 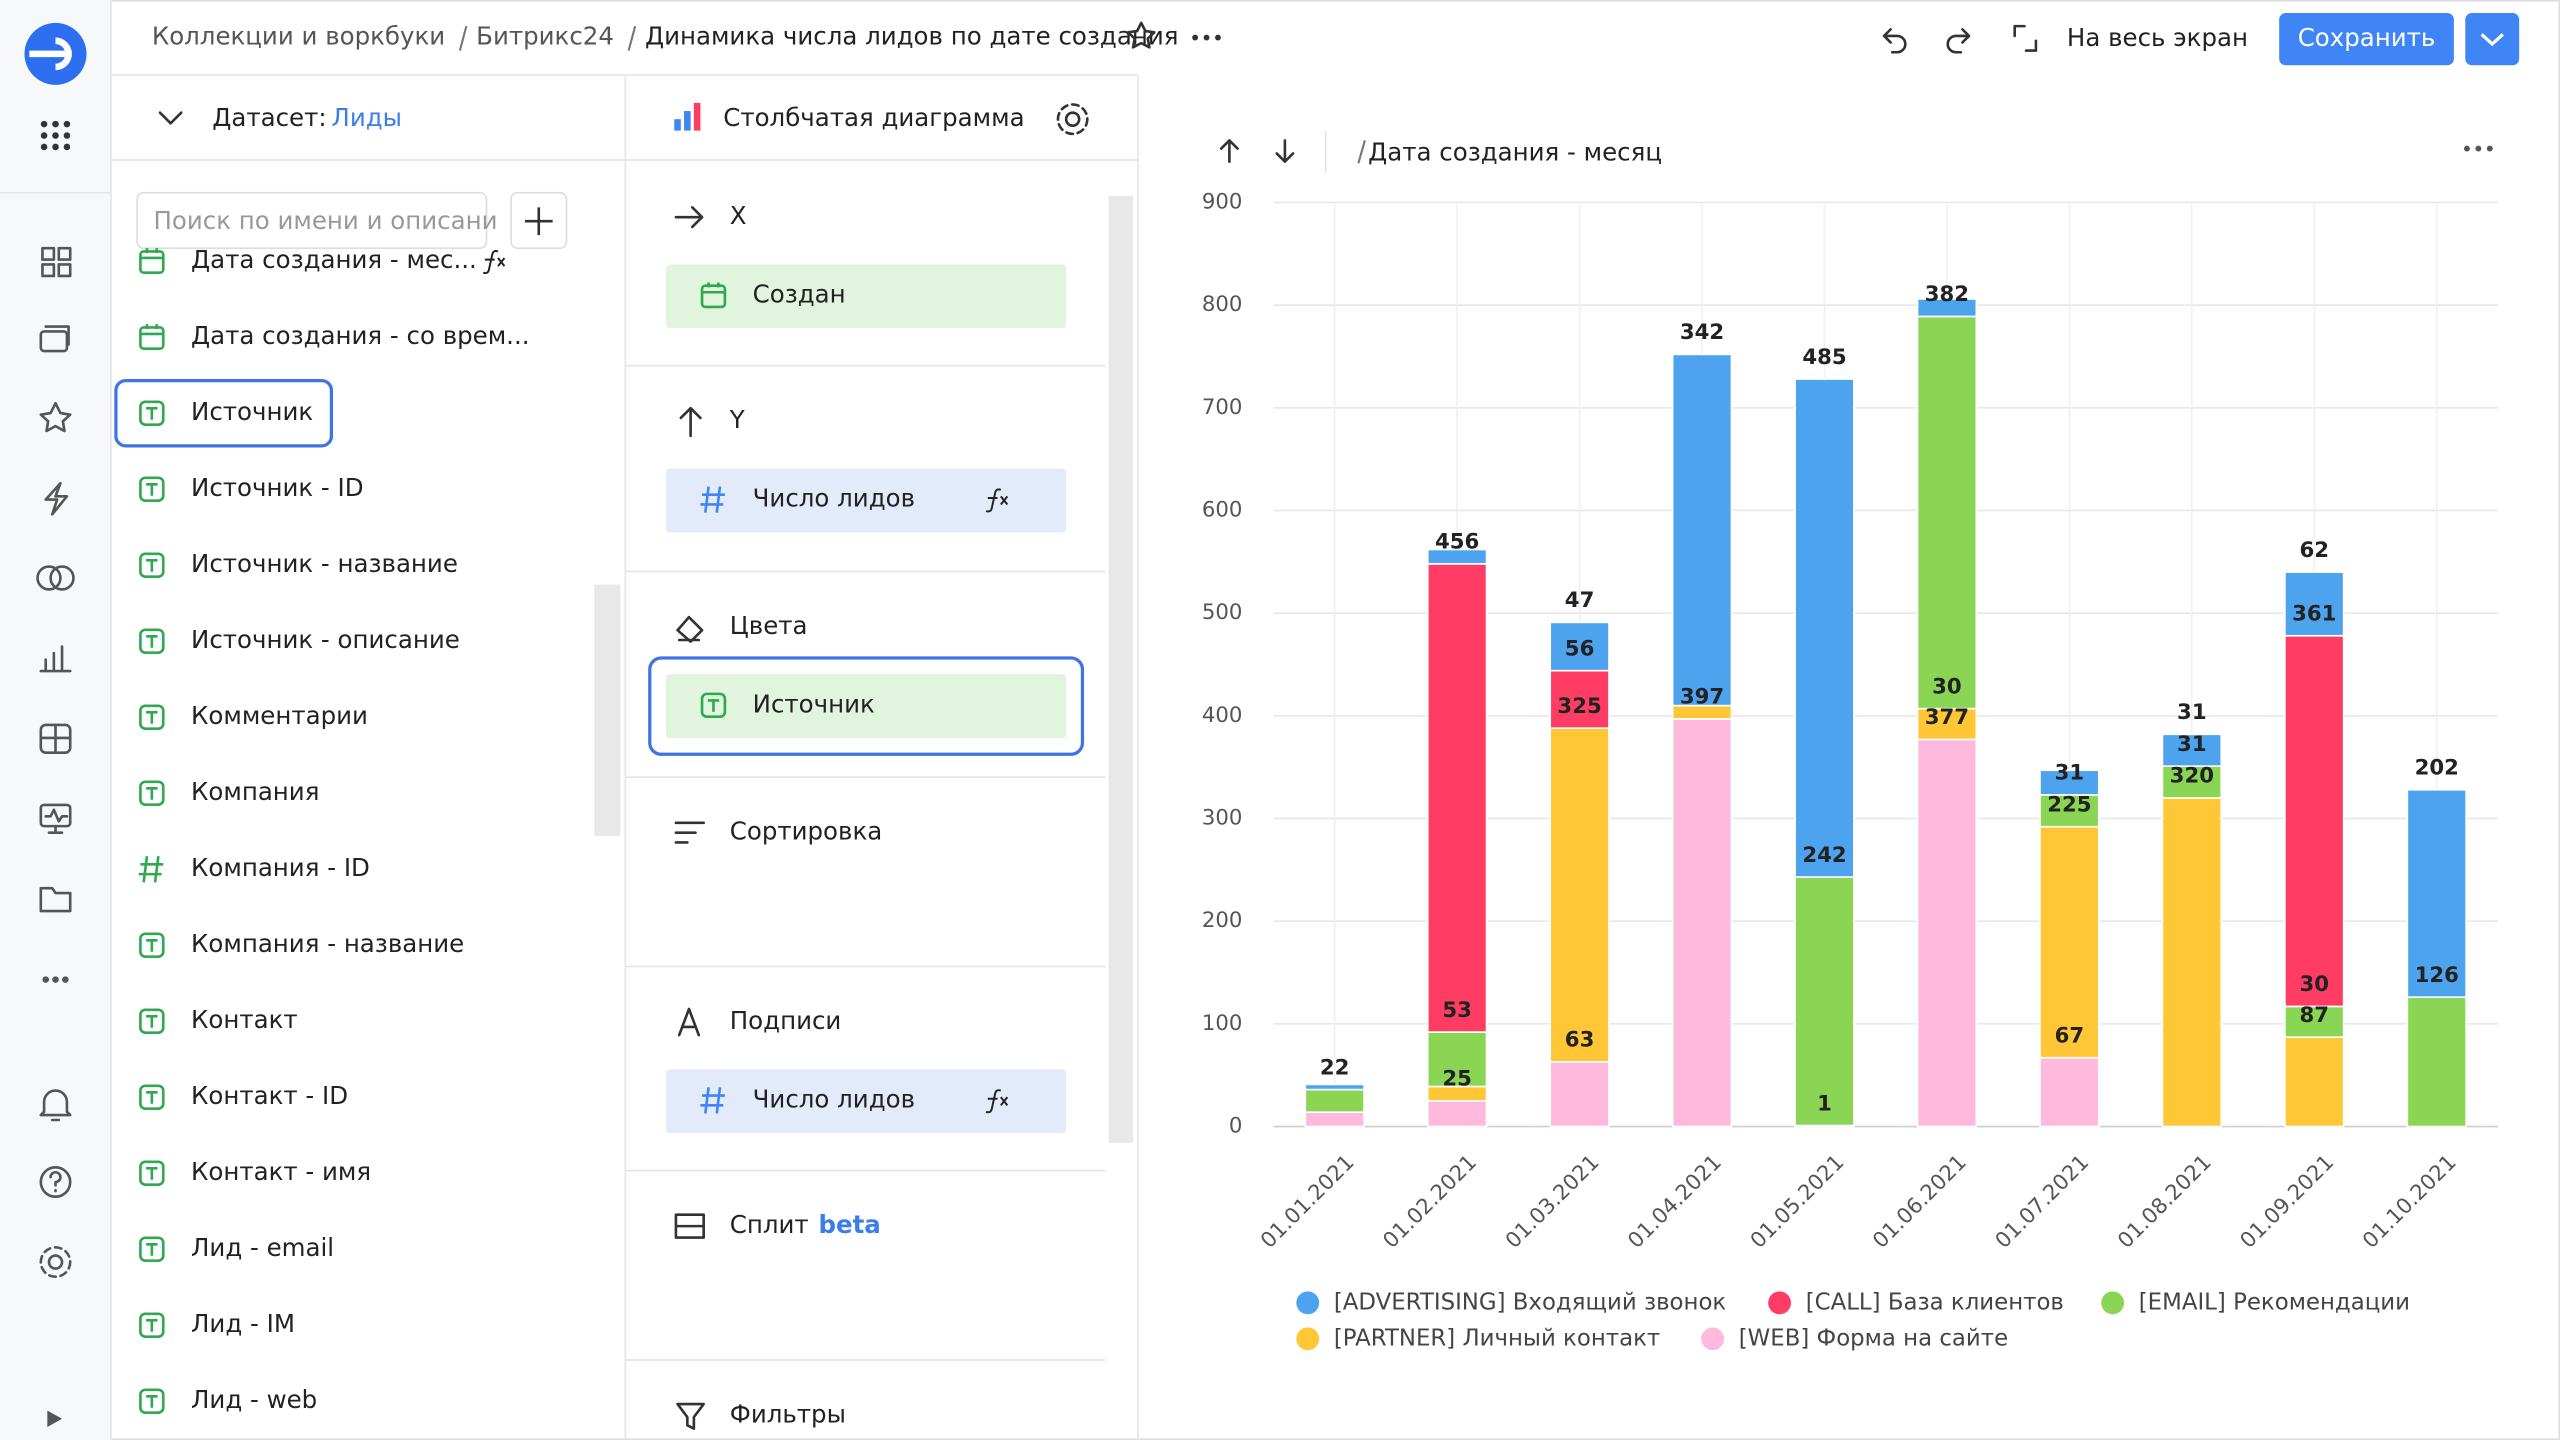 What do you see at coordinates (1916, 1302) in the screenshot?
I see `legend-item: [CALL] База клиентов` at bounding box center [1916, 1302].